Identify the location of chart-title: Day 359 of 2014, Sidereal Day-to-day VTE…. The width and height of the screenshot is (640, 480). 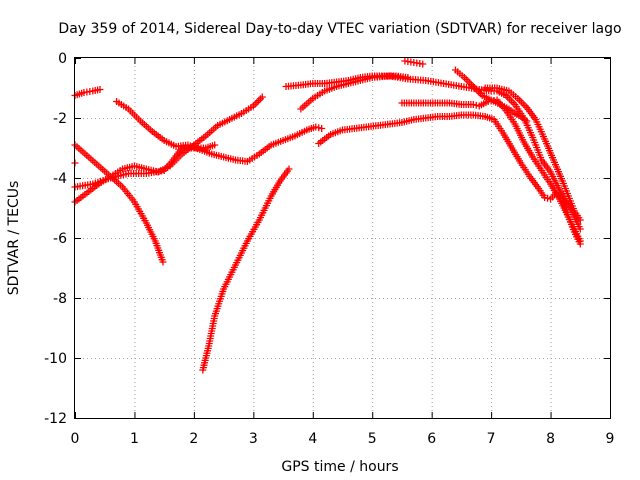
(339, 29).